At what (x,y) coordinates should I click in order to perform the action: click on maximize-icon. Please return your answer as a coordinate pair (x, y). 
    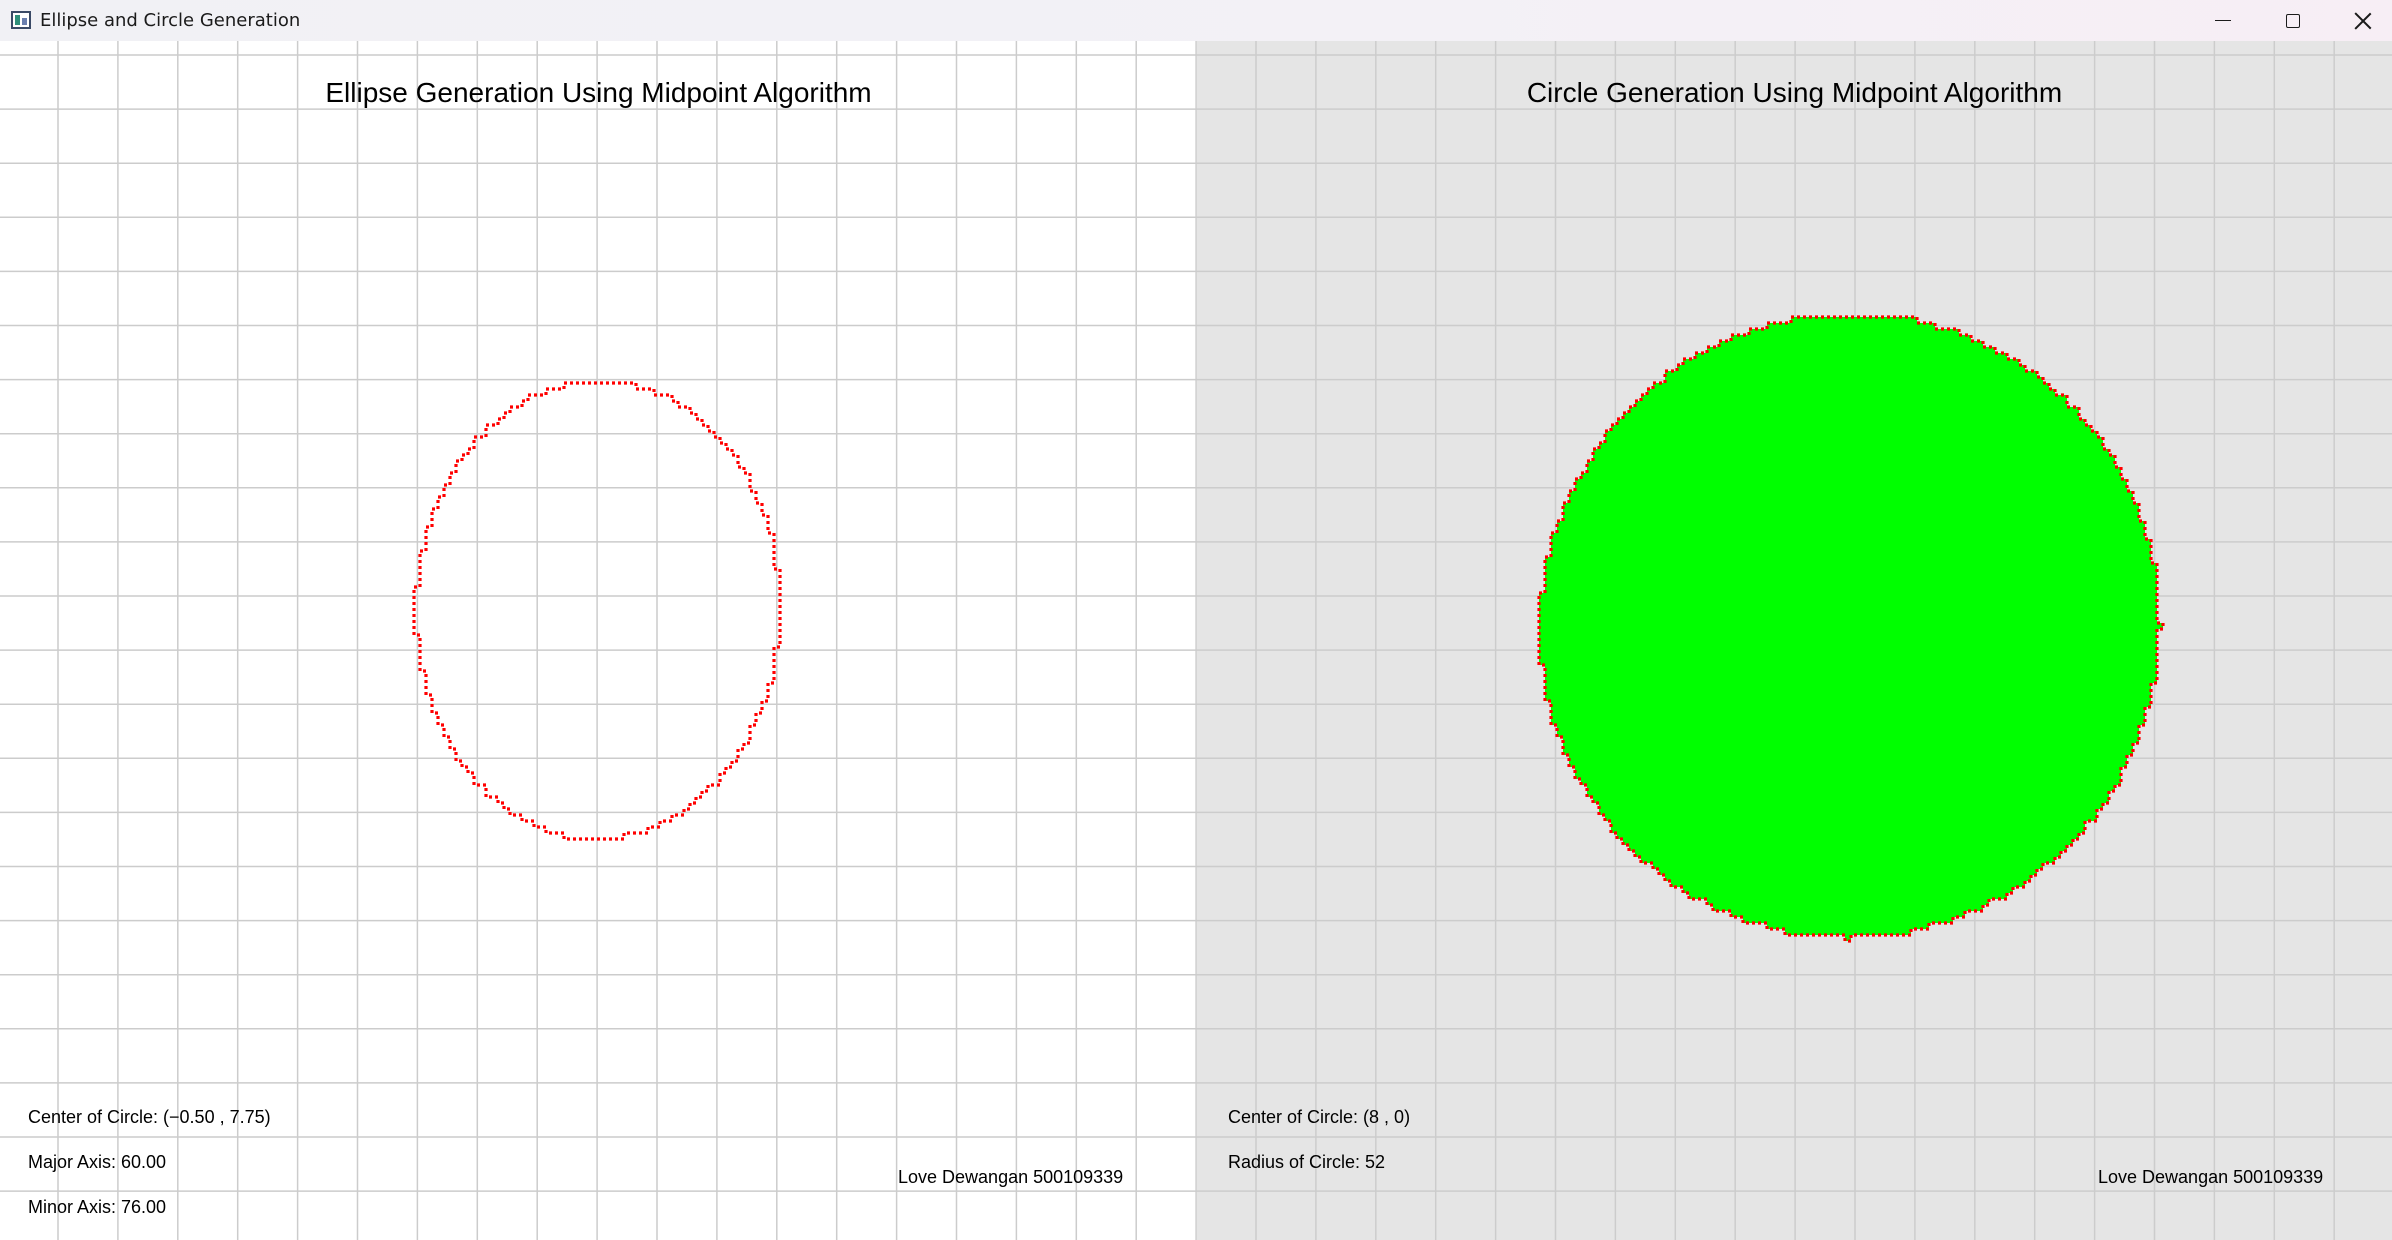
    Looking at the image, I should click on (2293, 20).